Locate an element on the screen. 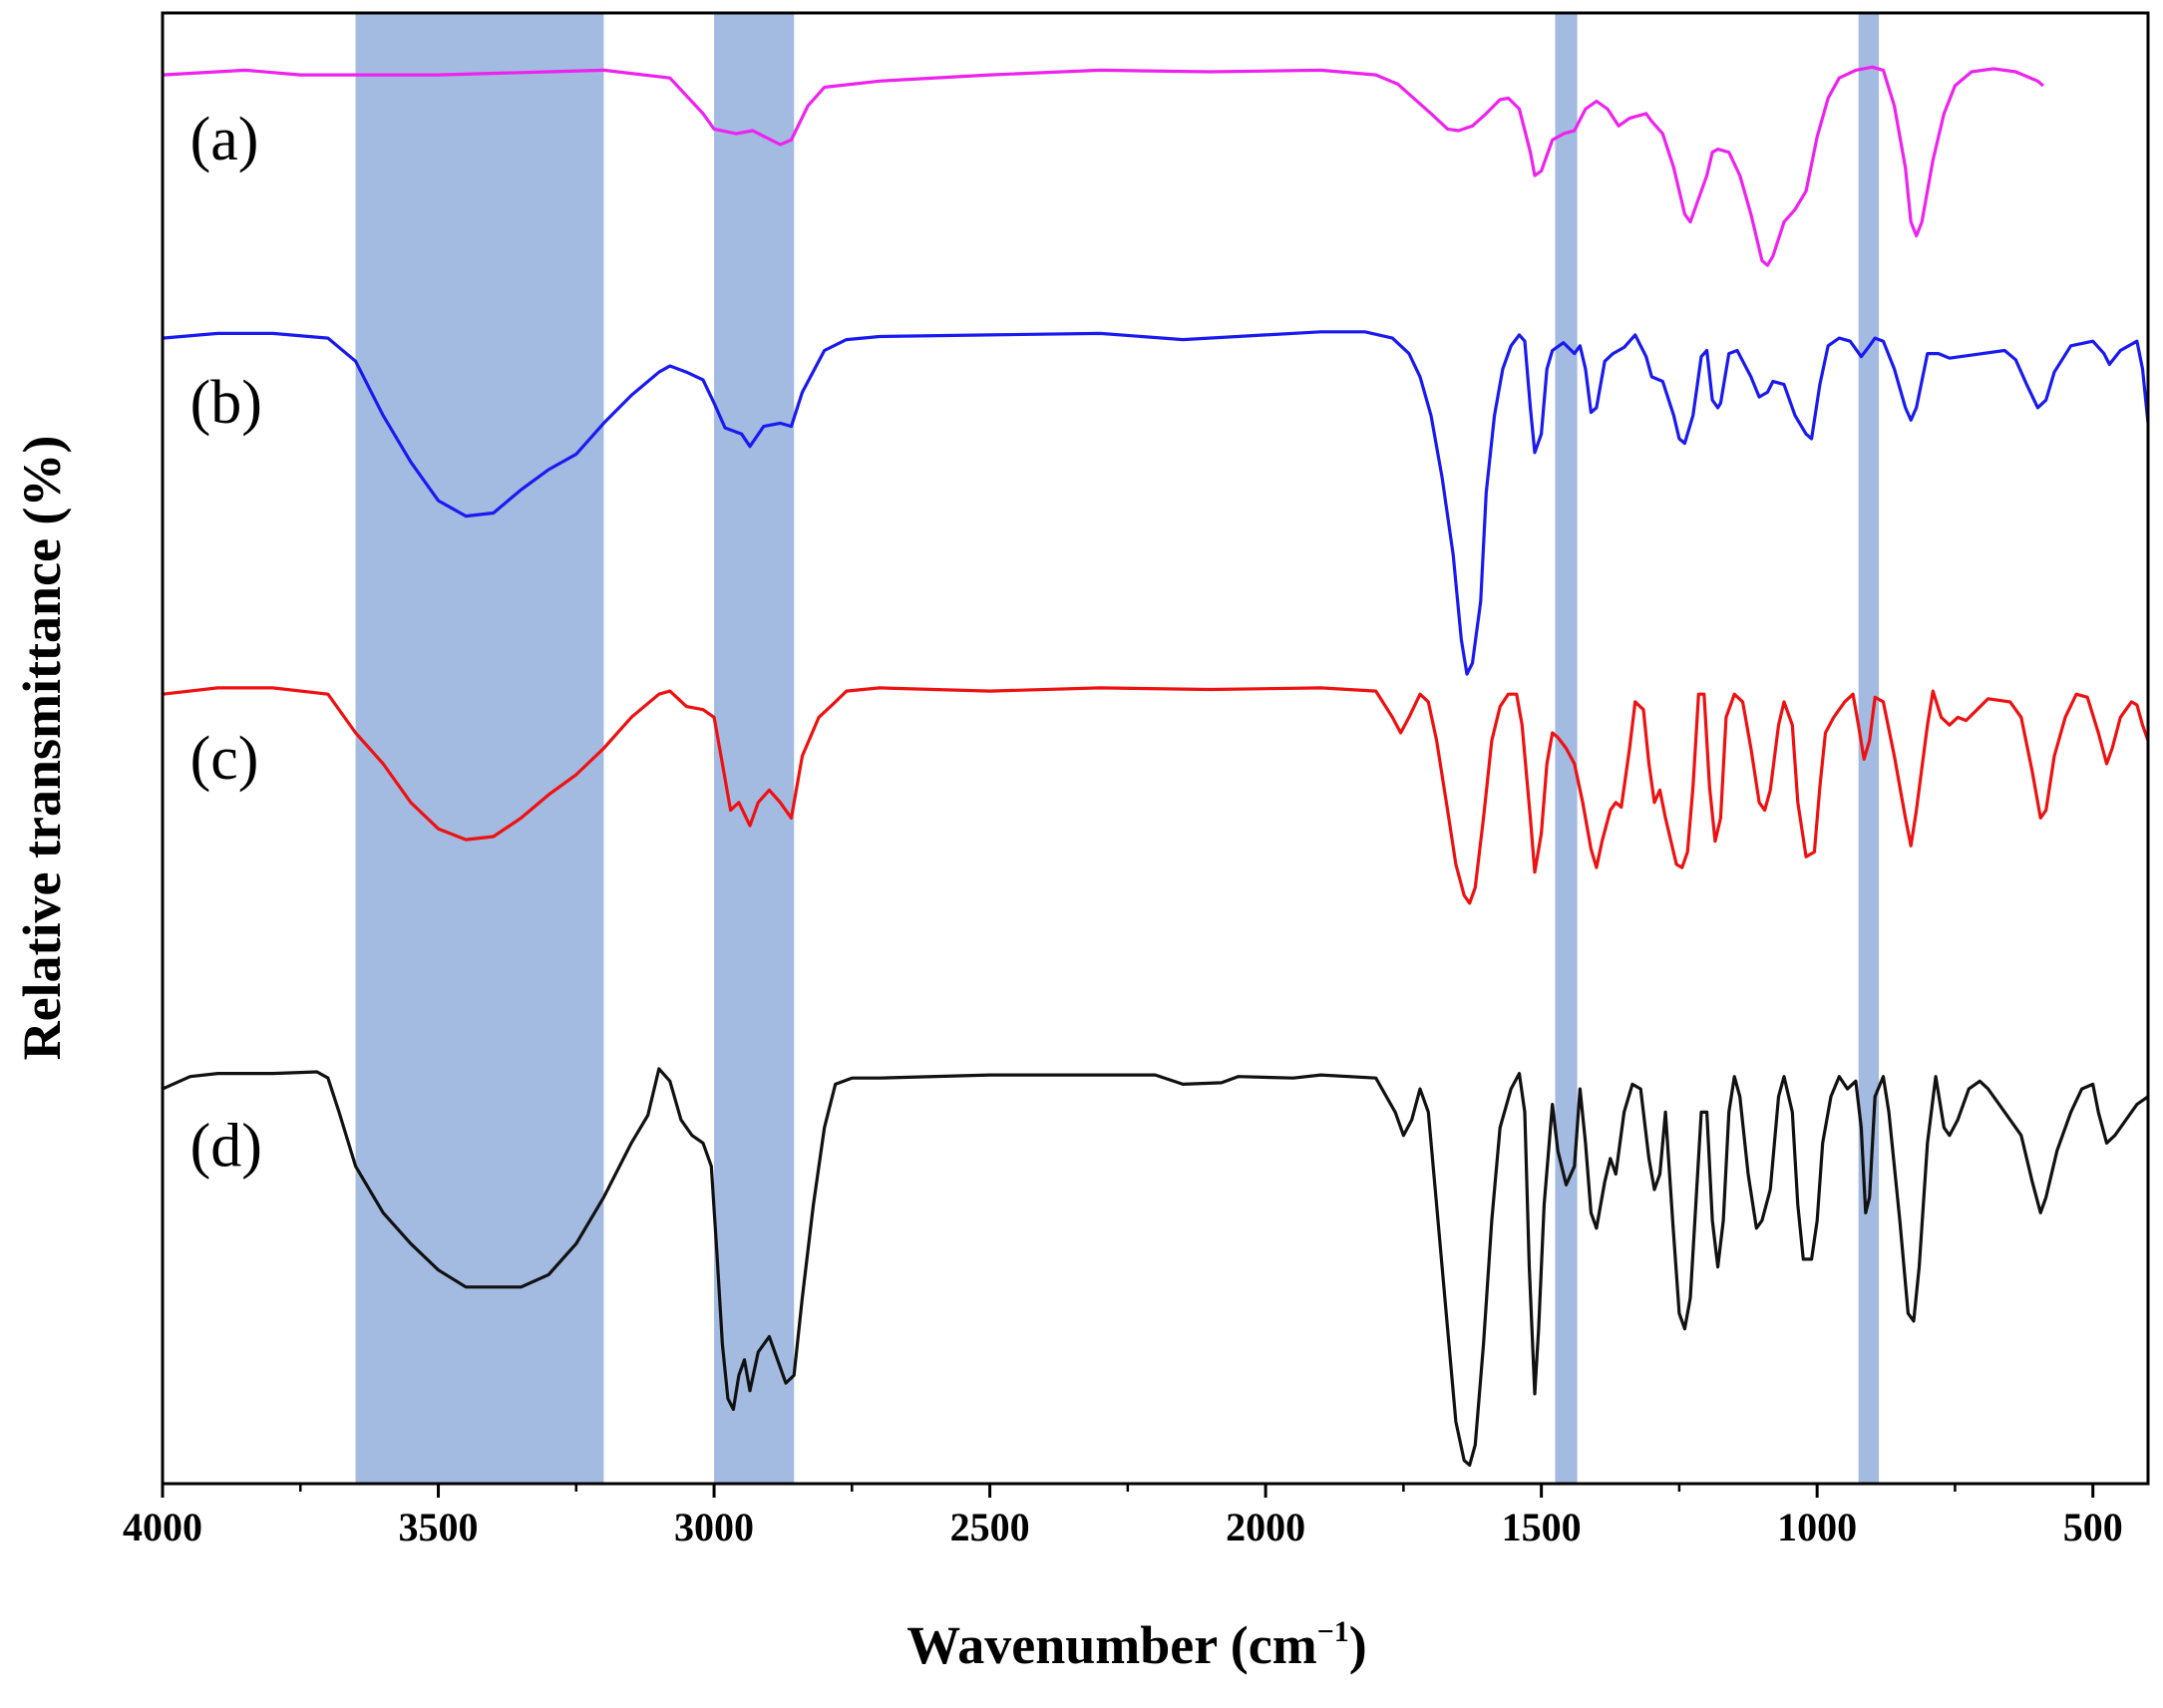  x-axis-title-superscript: −1 is located at coordinates (1333, 1632).